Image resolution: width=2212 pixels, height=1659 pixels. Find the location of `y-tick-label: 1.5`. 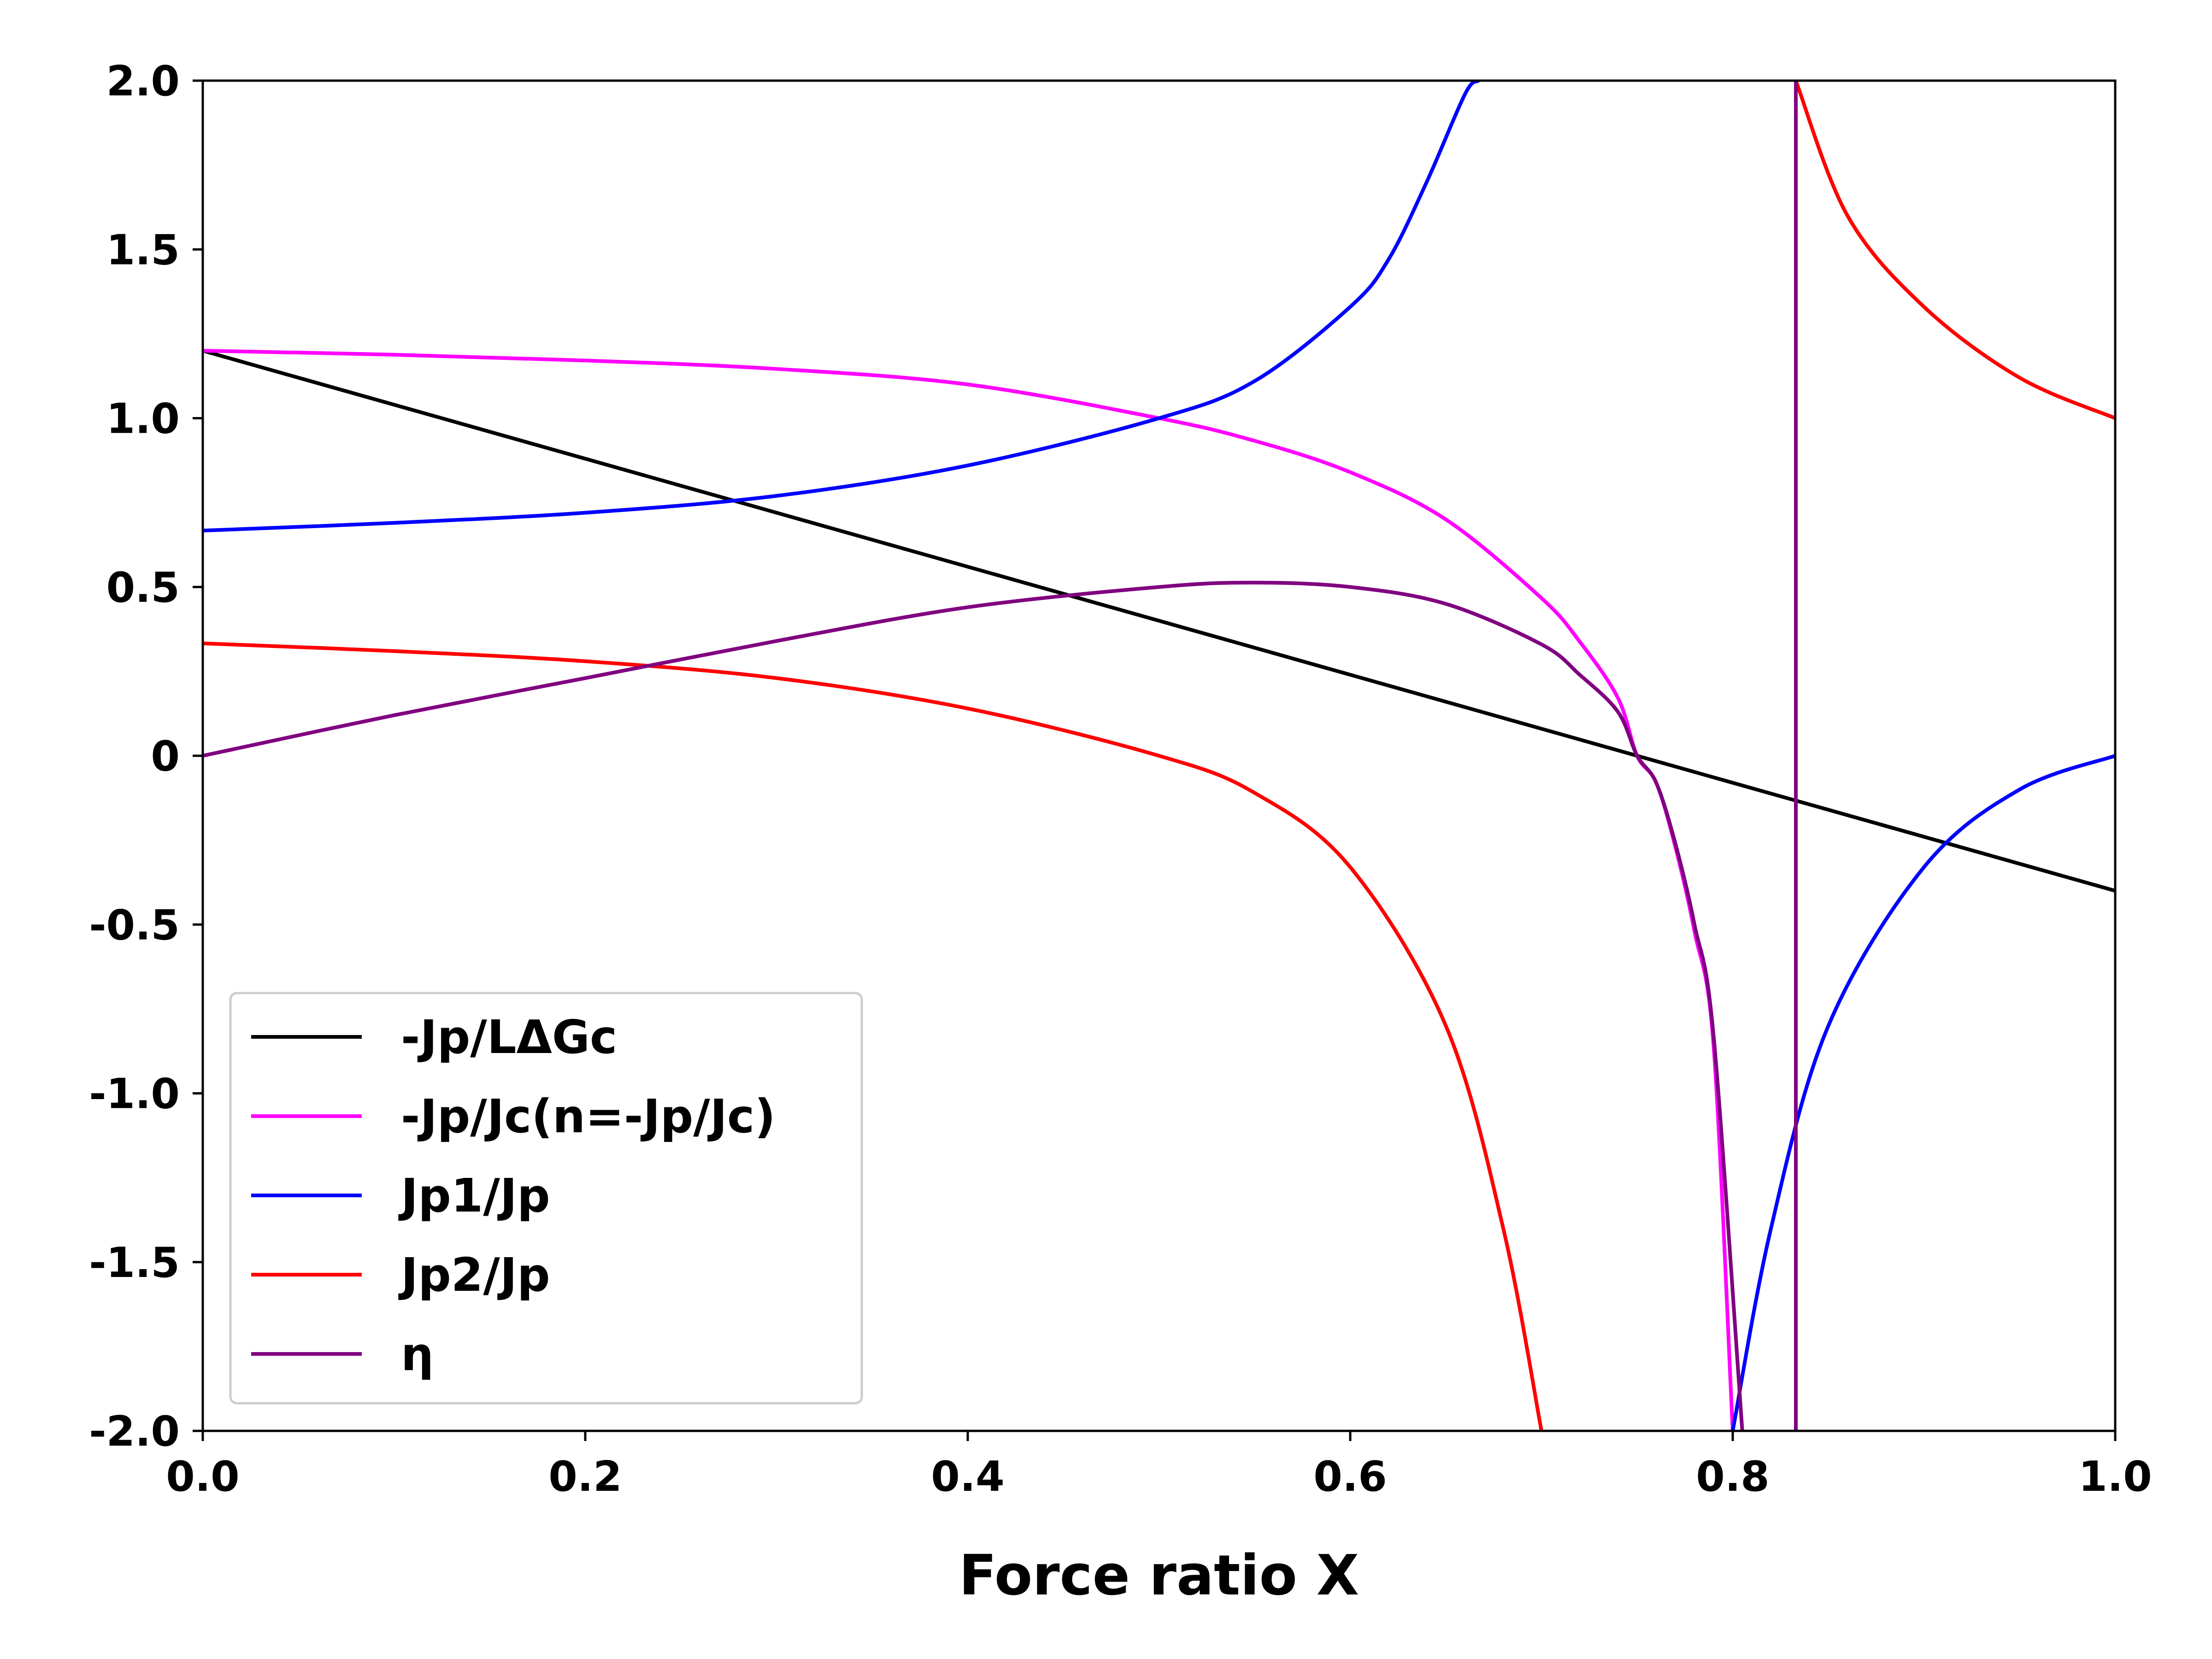

y-tick-label: 1.5 is located at coordinates (143, 250).